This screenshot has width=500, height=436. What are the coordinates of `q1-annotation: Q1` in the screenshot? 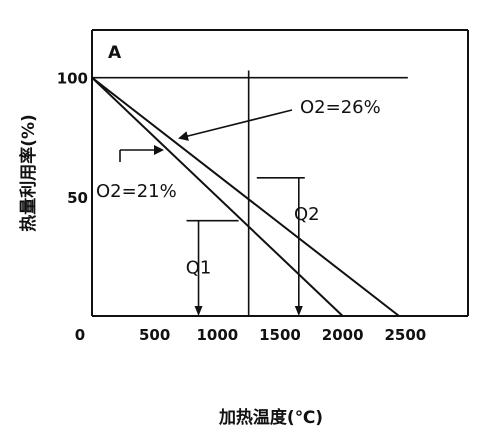 It's located at (212, 267).